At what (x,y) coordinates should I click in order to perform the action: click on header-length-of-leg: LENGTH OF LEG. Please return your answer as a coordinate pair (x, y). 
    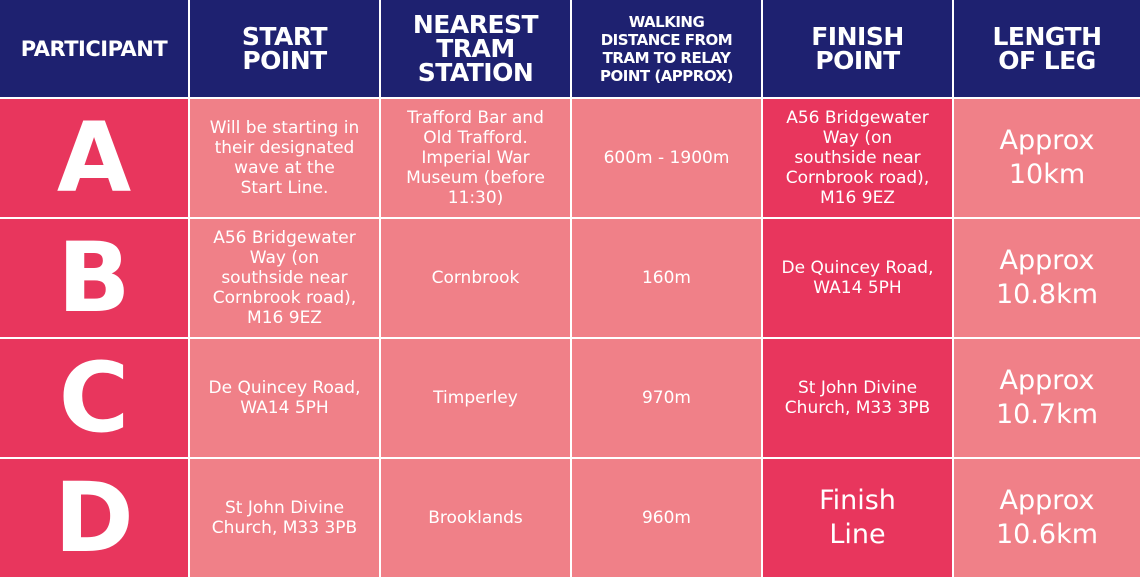
    Looking at the image, I should click on (1047, 48).